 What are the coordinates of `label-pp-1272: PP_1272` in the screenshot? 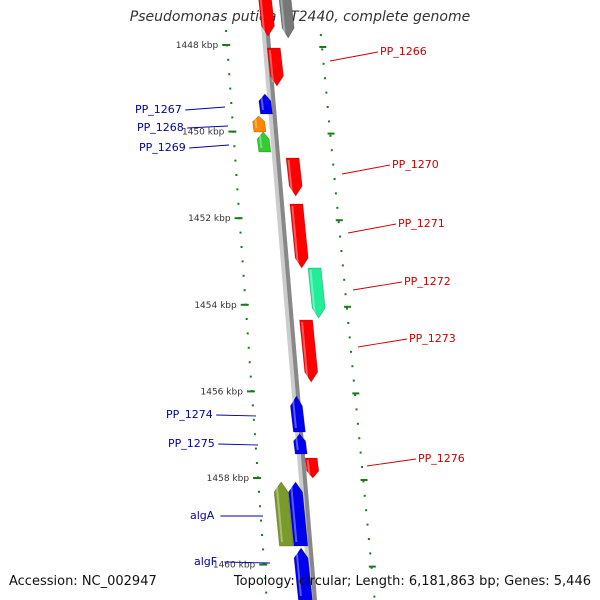 It's located at (427, 281).